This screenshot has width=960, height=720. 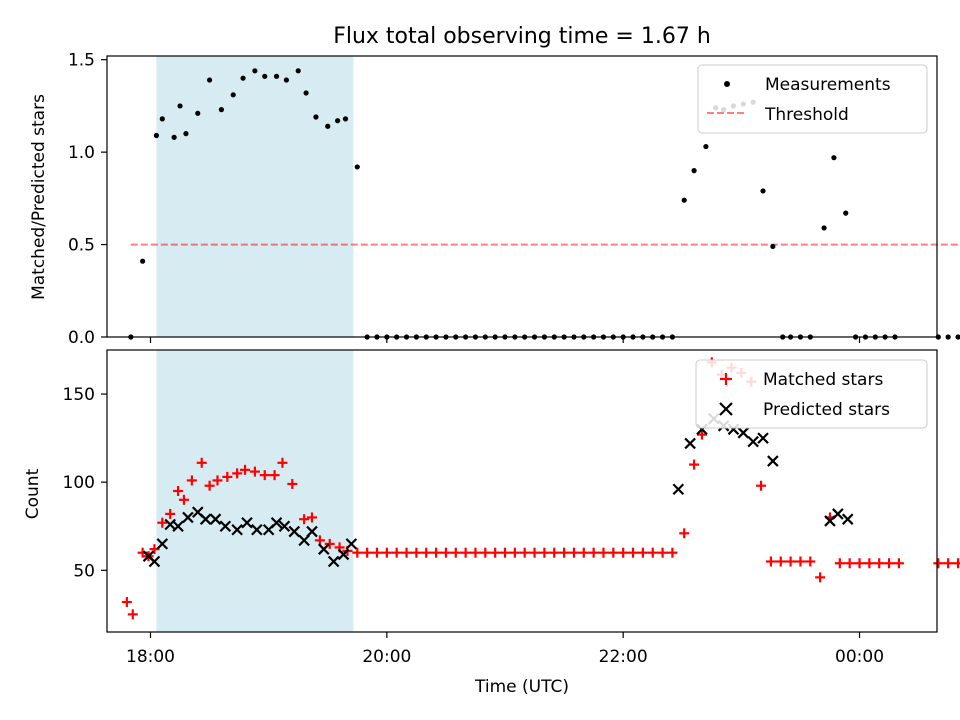 I want to click on bottom-legend: Matched stars Predicted stars, so click(x=811, y=394).